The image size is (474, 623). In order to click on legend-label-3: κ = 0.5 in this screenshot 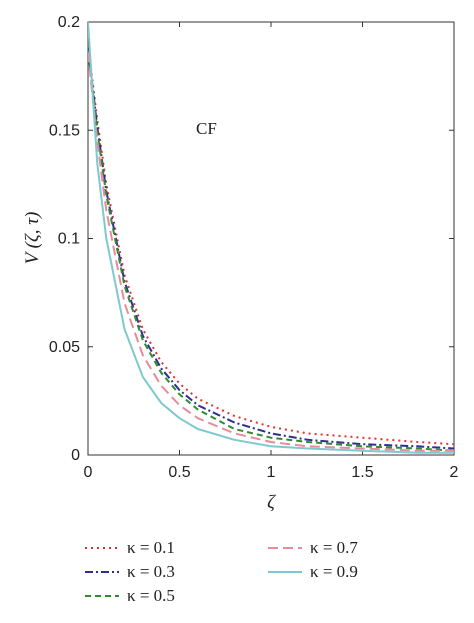, I will do `click(151, 595)`.